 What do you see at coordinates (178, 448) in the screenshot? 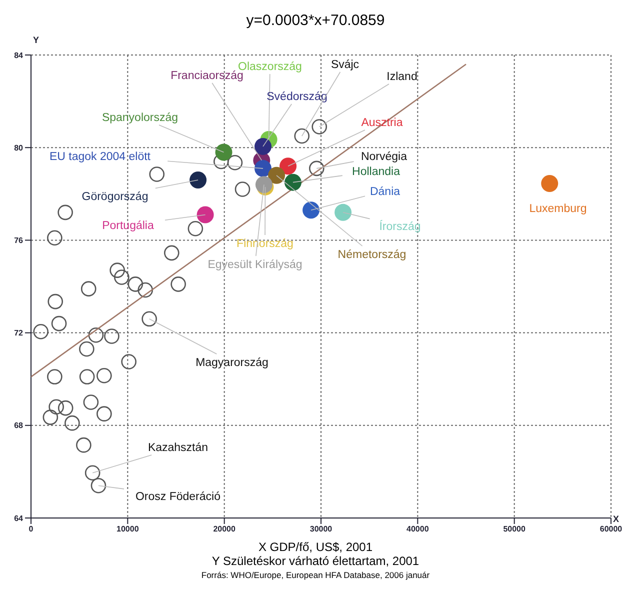
I see `annotation: Kazahsztán` at bounding box center [178, 448].